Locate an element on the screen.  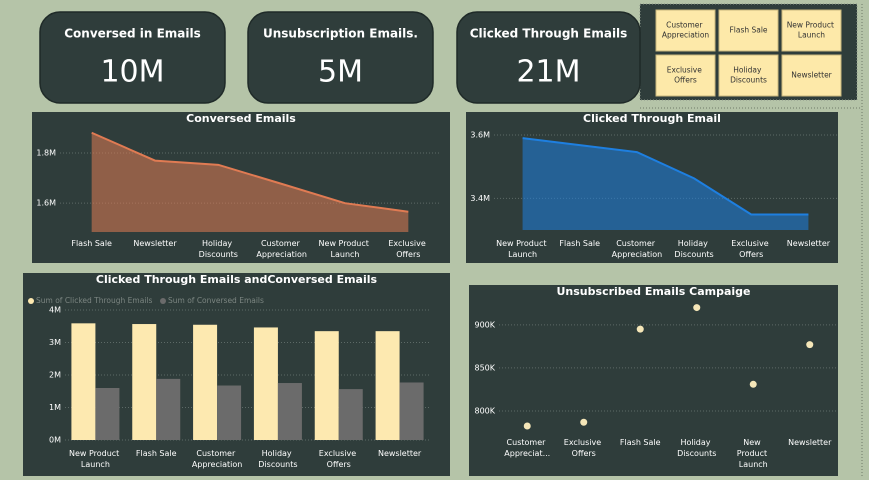
y-tick-label: 1.6M is located at coordinates (46, 203).